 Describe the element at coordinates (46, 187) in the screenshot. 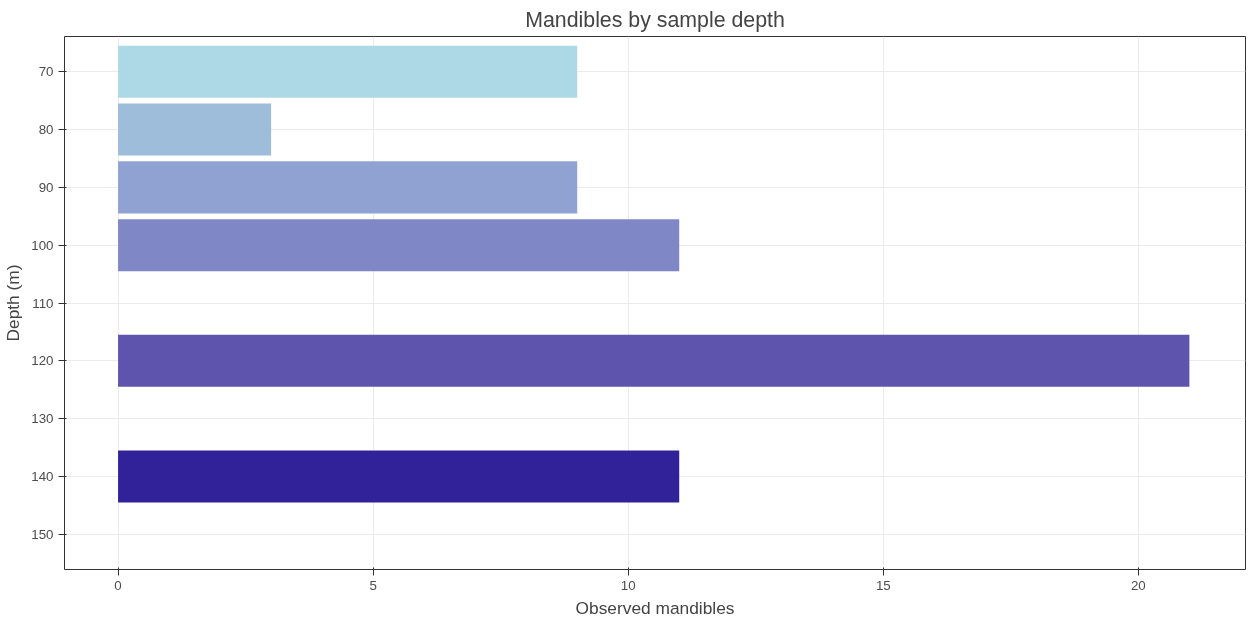

I see `y-tick-label: 90` at that location.